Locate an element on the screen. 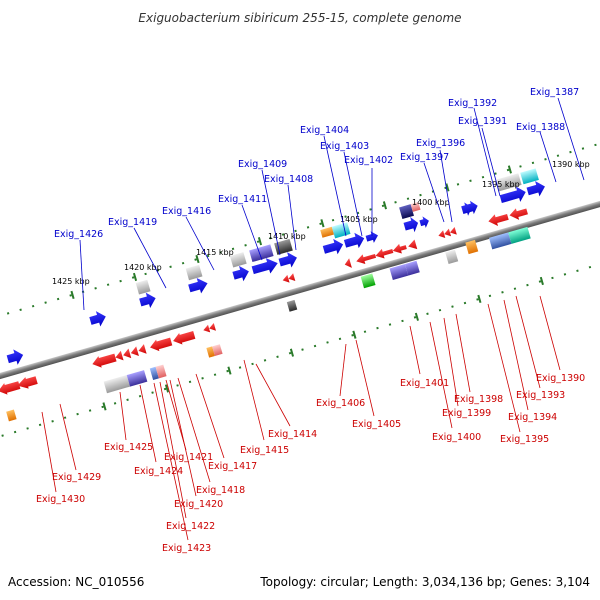 The height and width of the screenshot is (600, 600). gene-label-exig-1417: Exig_1417 is located at coordinates (232, 466).